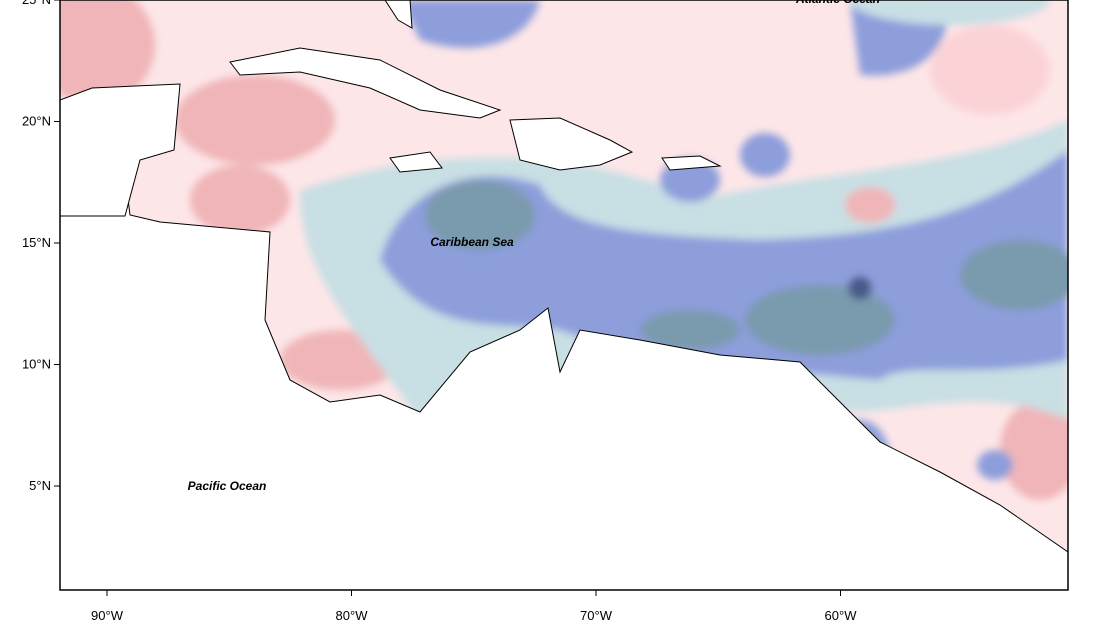 Image resolution: width=1100 pixels, height=630 pixels. Describe the element at coordinates (36, 364) in the screenshot. I see `lat-label: 10°N` at that location.